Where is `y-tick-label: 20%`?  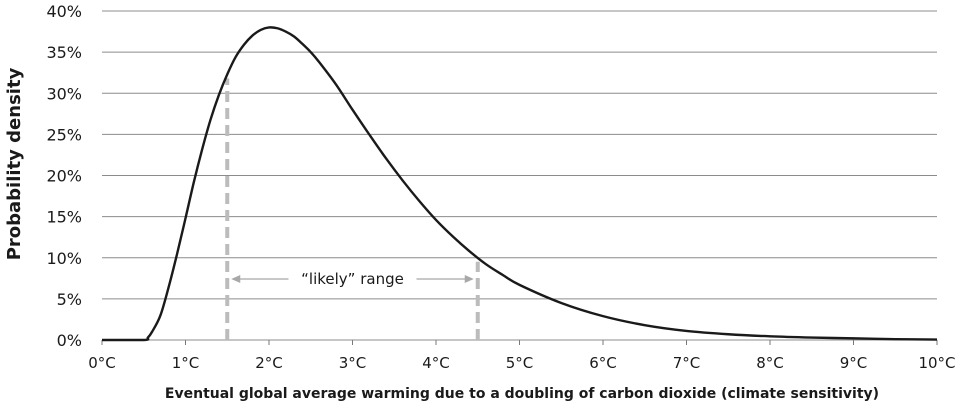 y-tick-label: 20% is located at coordinates (64, 176).